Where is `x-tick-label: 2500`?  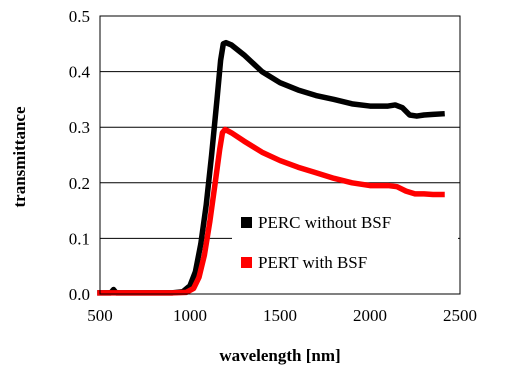
x-tick-label: 2500 is located at coordinates (460, 315).